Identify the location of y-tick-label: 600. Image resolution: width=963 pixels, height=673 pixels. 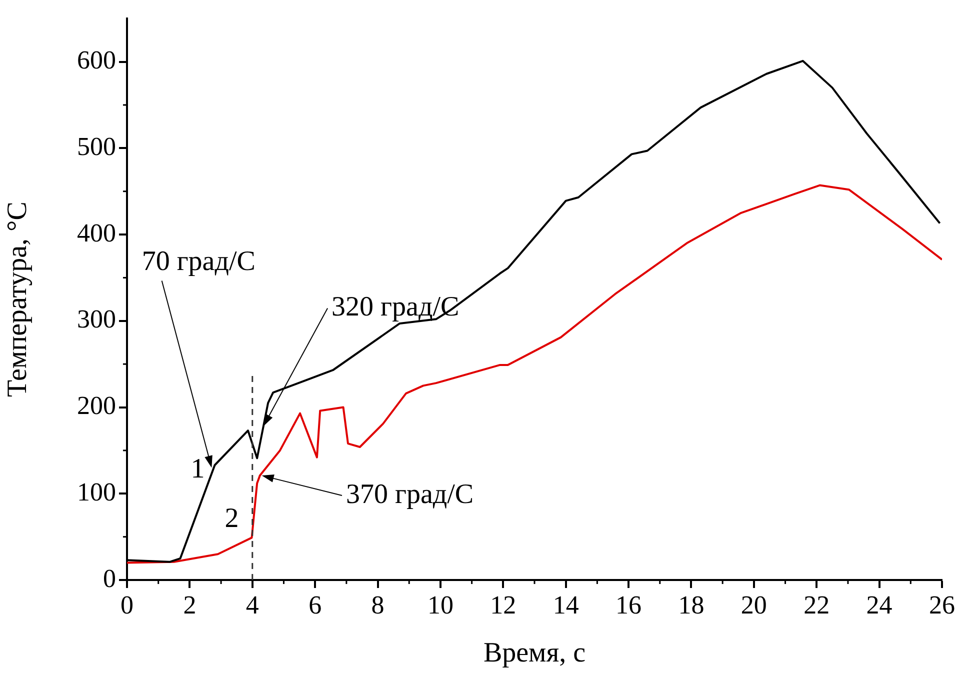
(96, 60).